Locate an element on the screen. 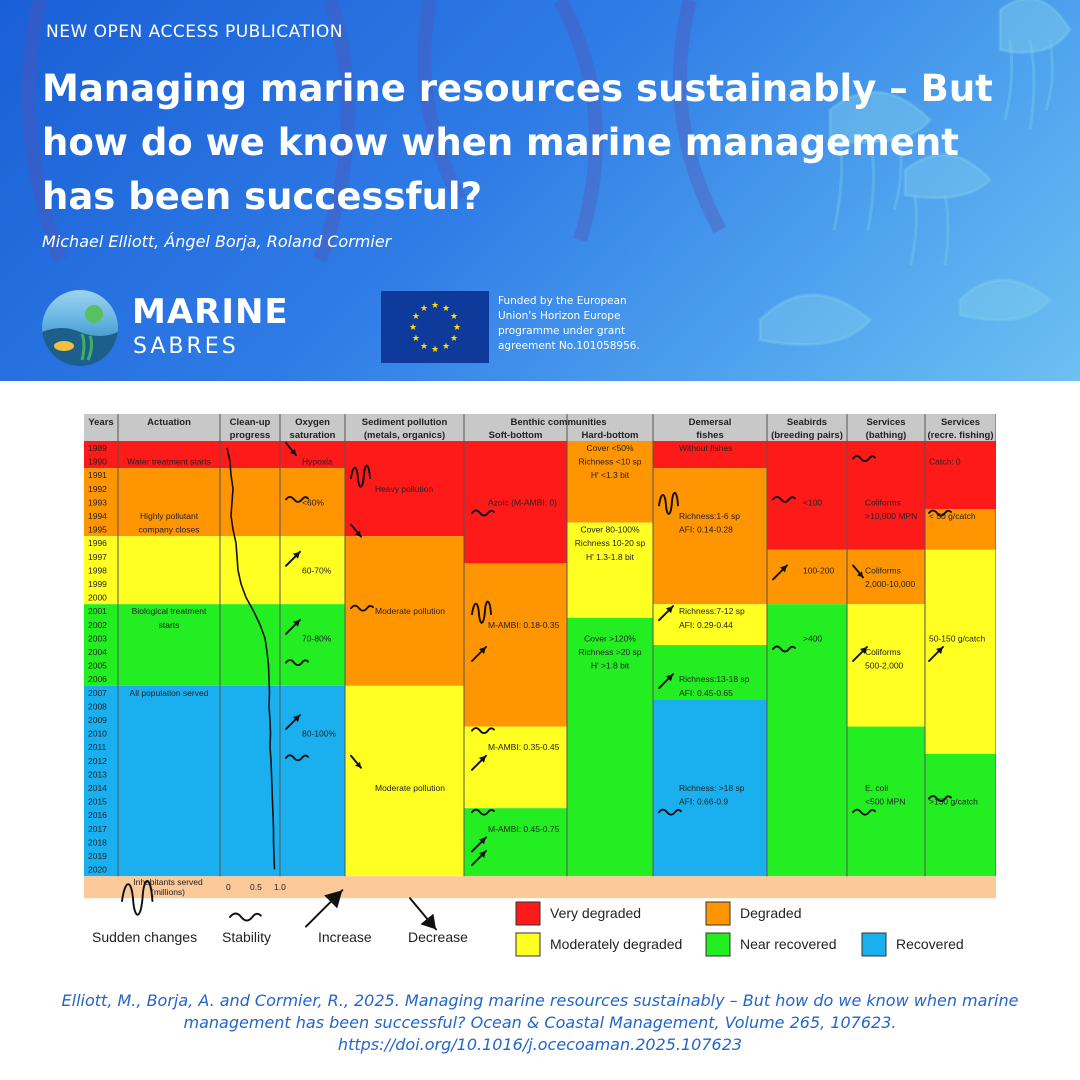 The image size is (1080, 1080). column-header-title: Benthic communities is located at coordinates (558, 422).